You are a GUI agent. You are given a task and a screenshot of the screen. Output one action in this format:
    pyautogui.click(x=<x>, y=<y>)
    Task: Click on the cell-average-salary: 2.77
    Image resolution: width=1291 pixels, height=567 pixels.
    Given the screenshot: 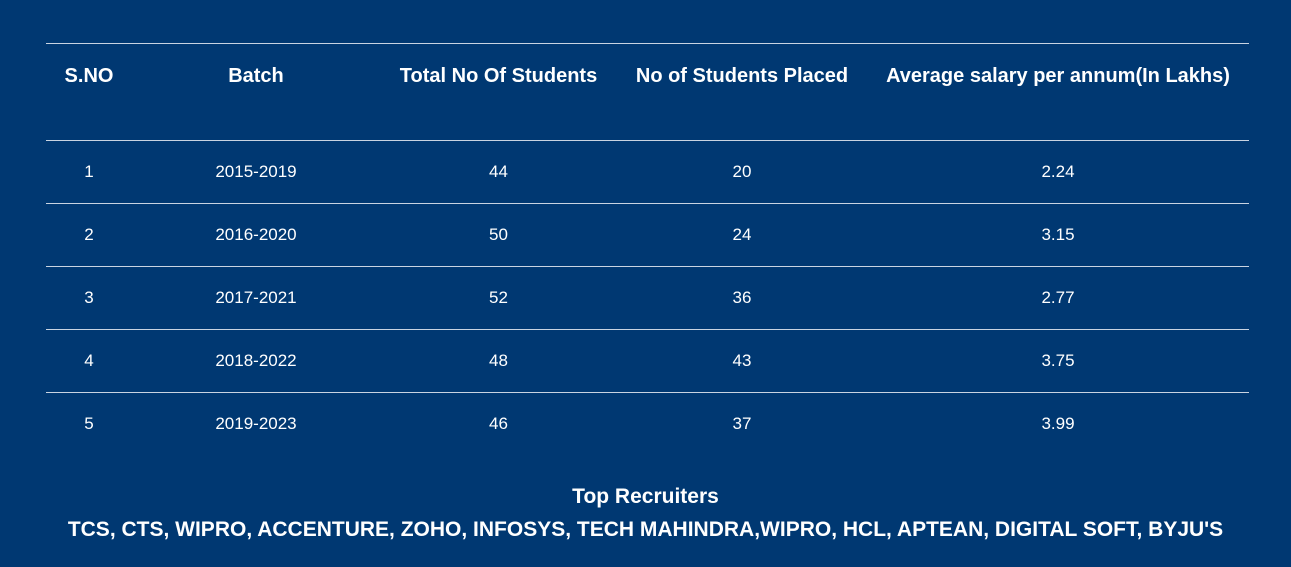 What is the action you would take?
    pyautogui.click(x=1058, y=298)
    